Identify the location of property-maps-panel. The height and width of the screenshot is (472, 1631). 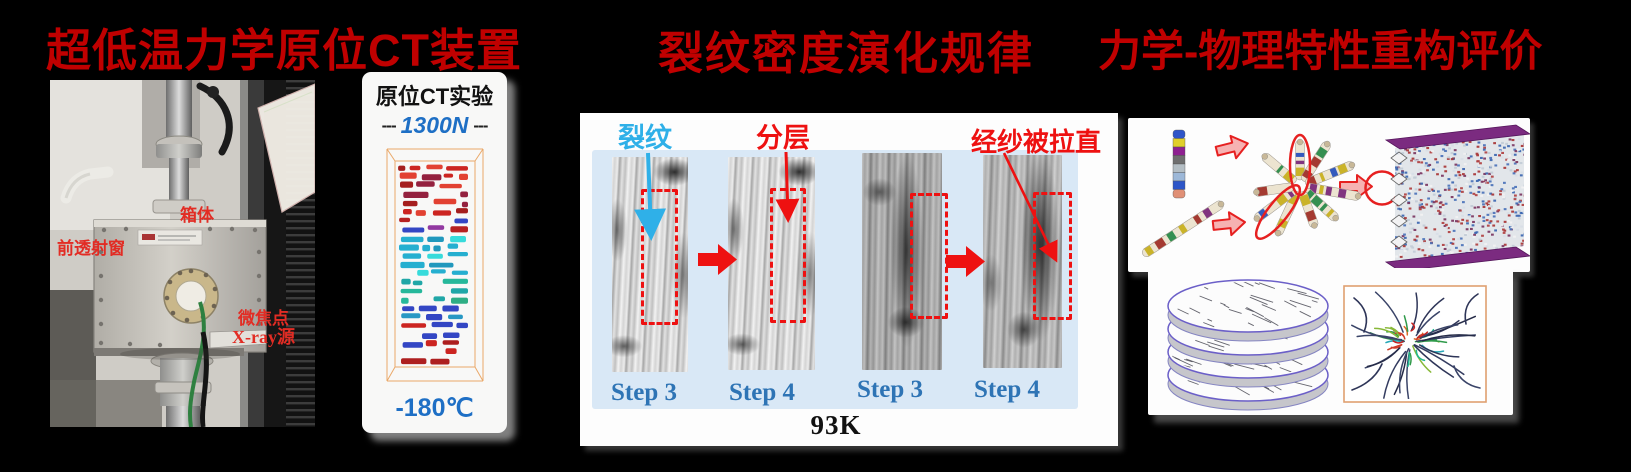
(1330, 341).